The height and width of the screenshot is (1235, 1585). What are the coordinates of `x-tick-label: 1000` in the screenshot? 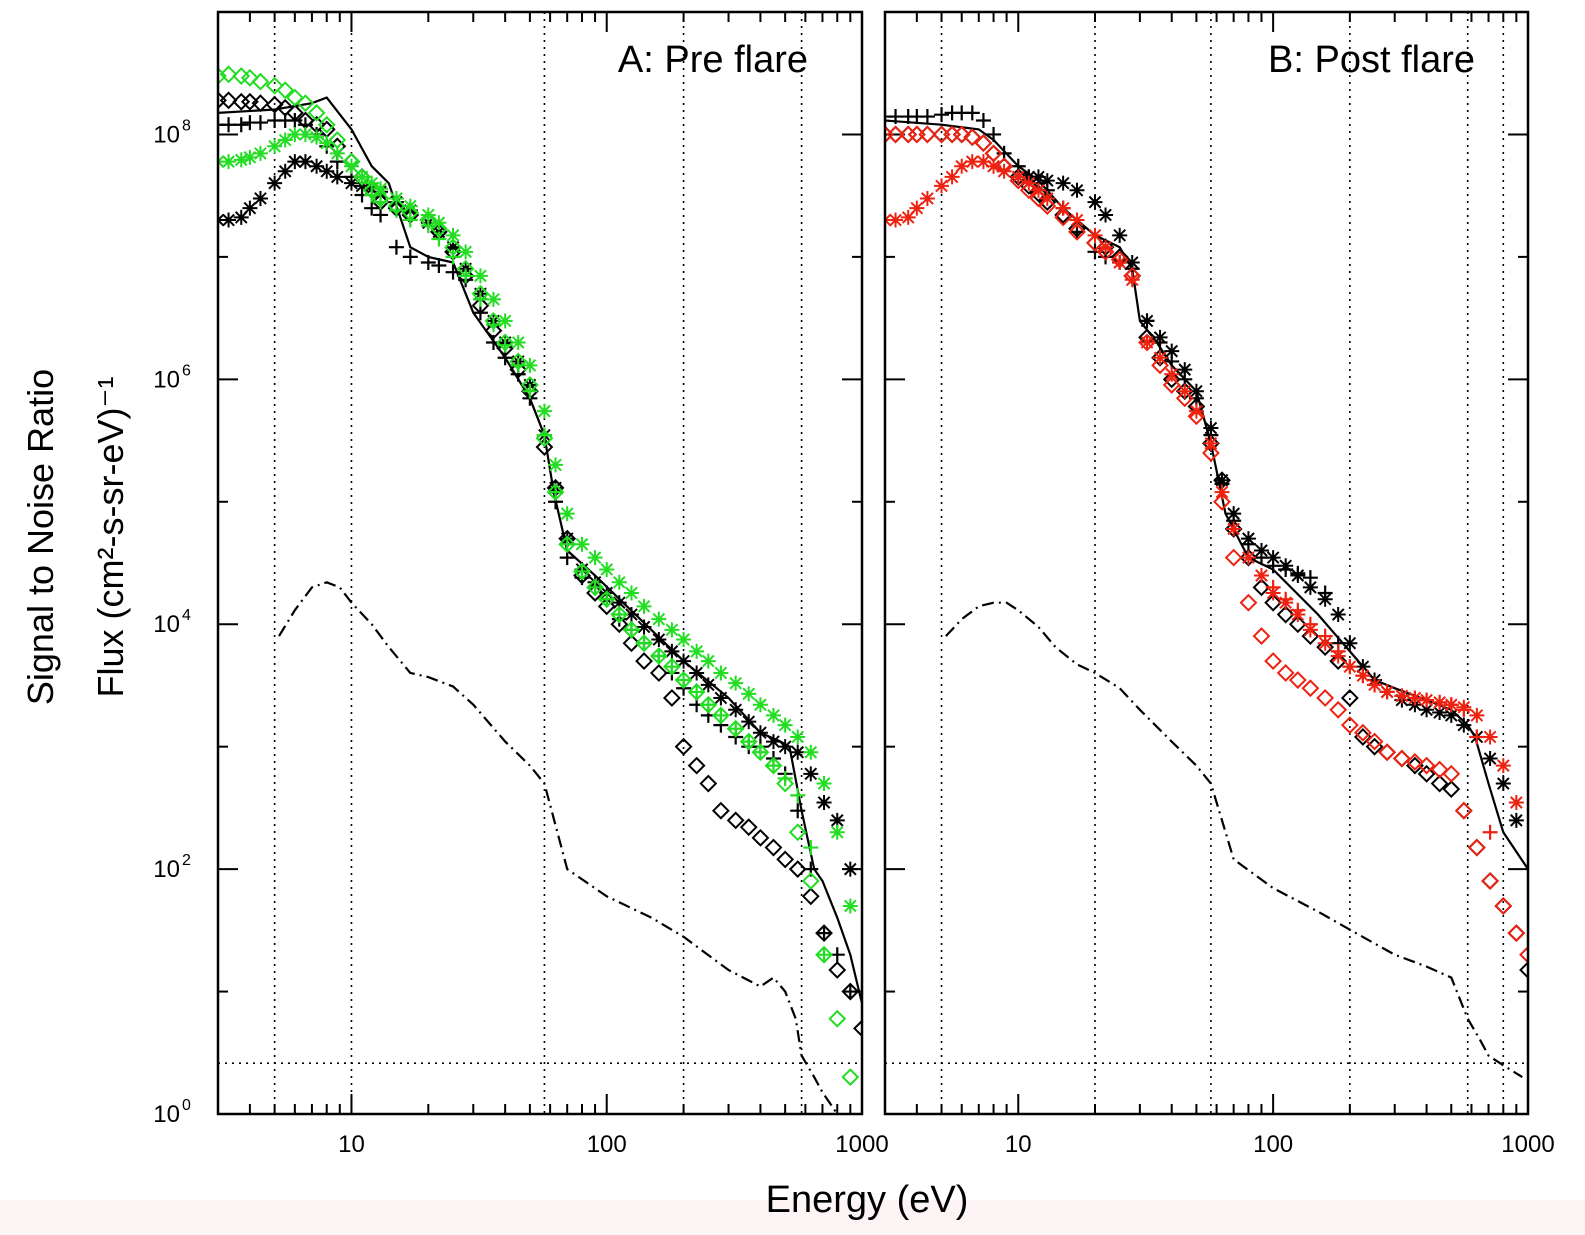 It's located at (1527, 1144).